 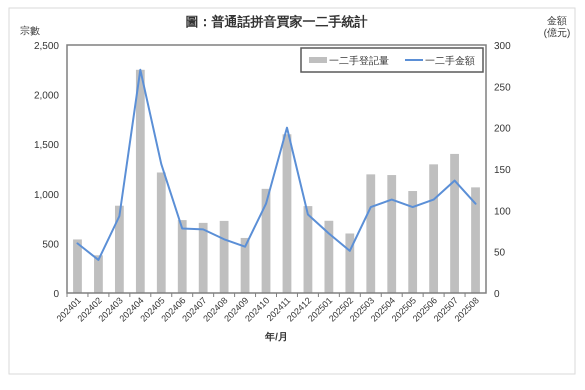 What do you see at coordinates (557, 27) in the screenshot?
I see `y2-axis-title: 金額(億元)` at bounding box center [557, 27].